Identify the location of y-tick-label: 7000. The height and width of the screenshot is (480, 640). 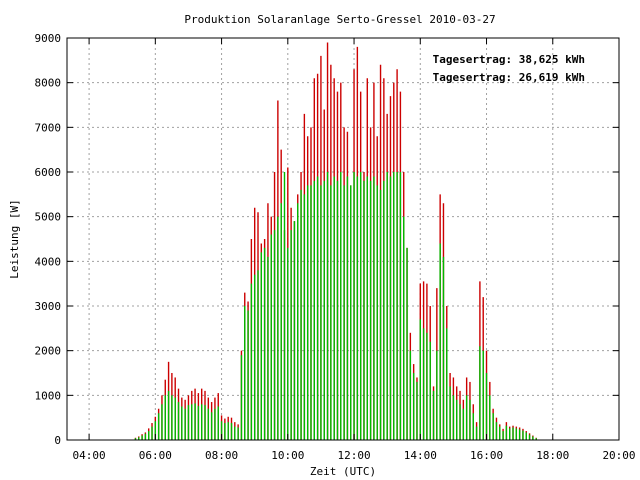
(48, 127).